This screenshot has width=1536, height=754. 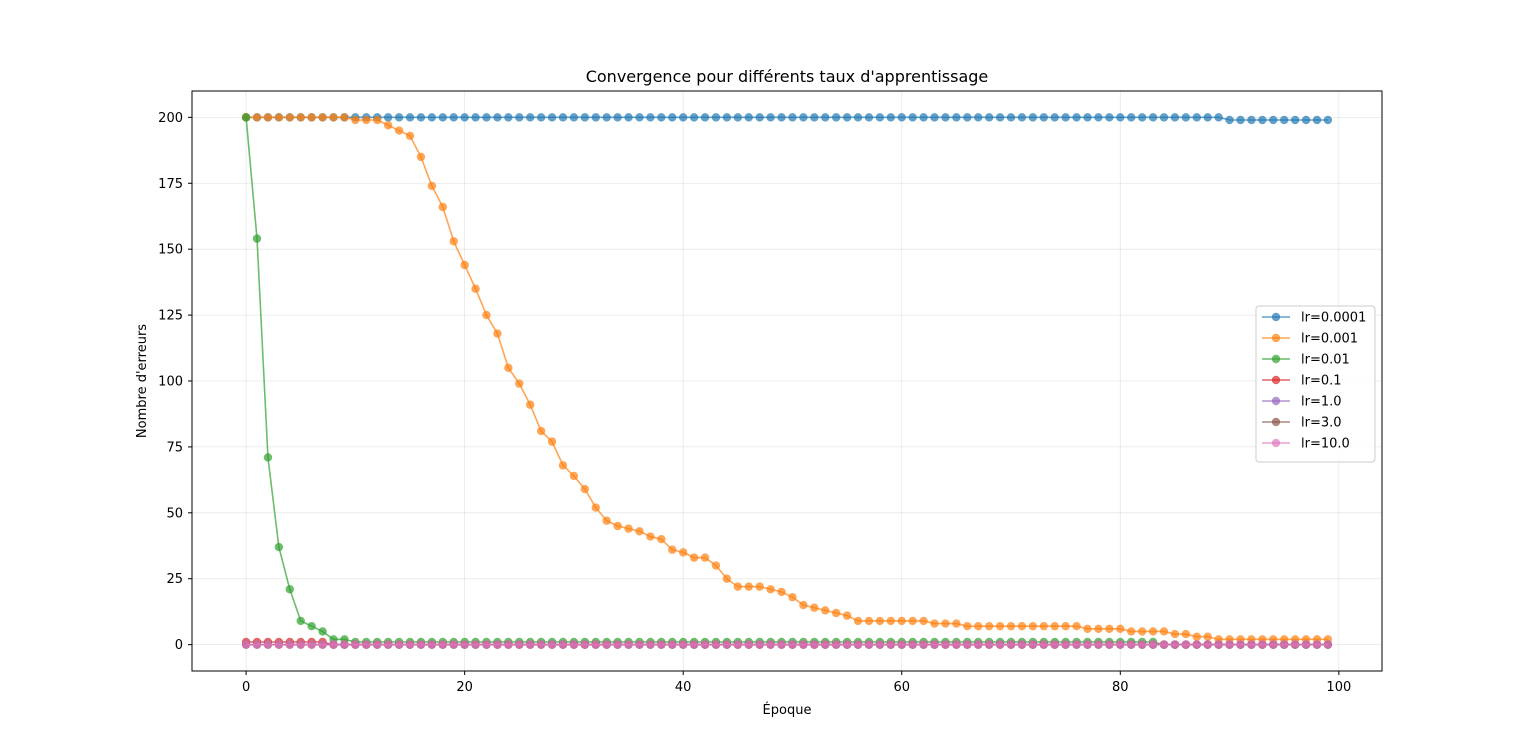 I want to click on legend-label: lr=0.1, so click(x=1321, y=381).